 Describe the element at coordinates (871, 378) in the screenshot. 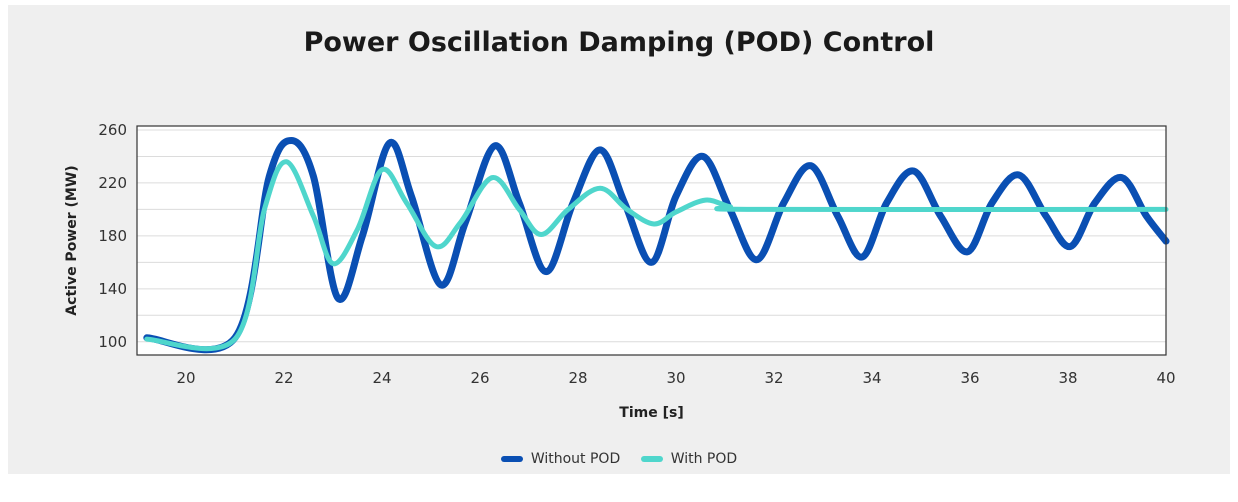

I see `x-tick-label: 34` at that location.